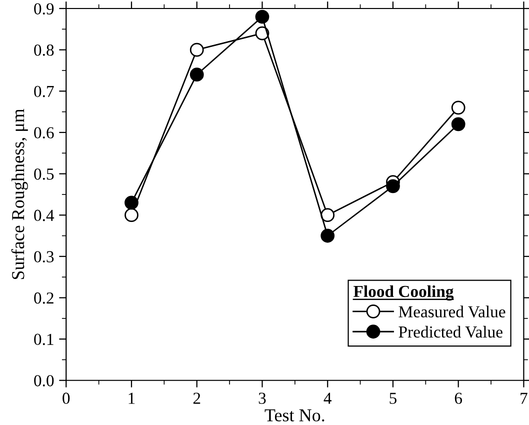 This screenshot has height=425, width=529. I want to click on y-tick-label: 0.4, so click(44, 216).